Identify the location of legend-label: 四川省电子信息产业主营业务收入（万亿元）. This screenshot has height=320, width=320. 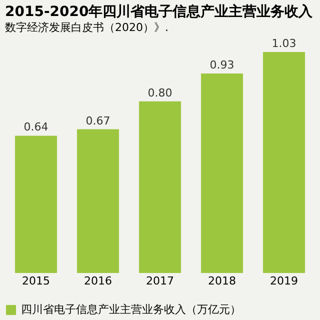
(131, 309).